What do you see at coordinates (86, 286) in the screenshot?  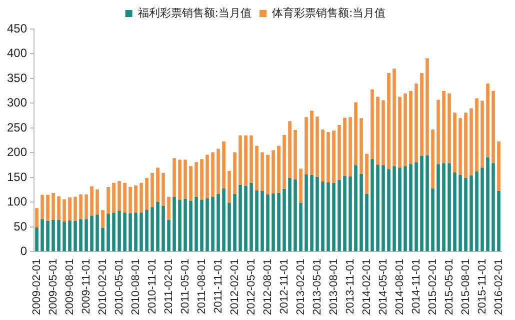 I see `x-tick-label: 2009-11-01` at bounding box center [86, 286].